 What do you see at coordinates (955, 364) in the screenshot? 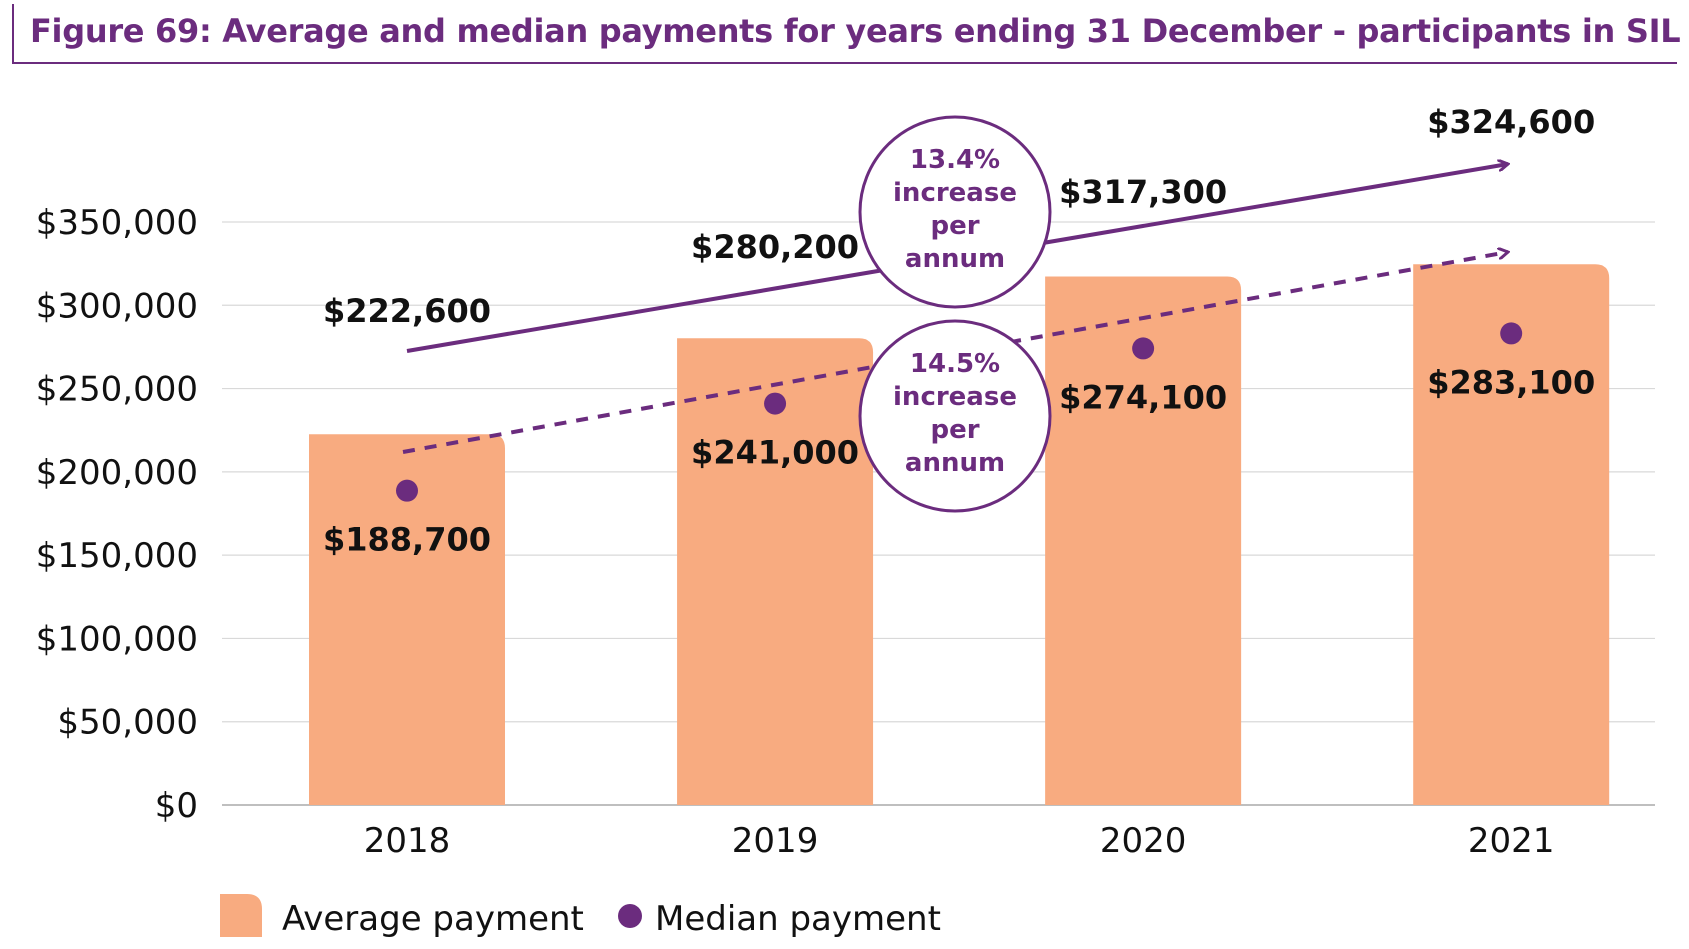
I see `callout-text: 14.5%` at bounding box center [955, 364].